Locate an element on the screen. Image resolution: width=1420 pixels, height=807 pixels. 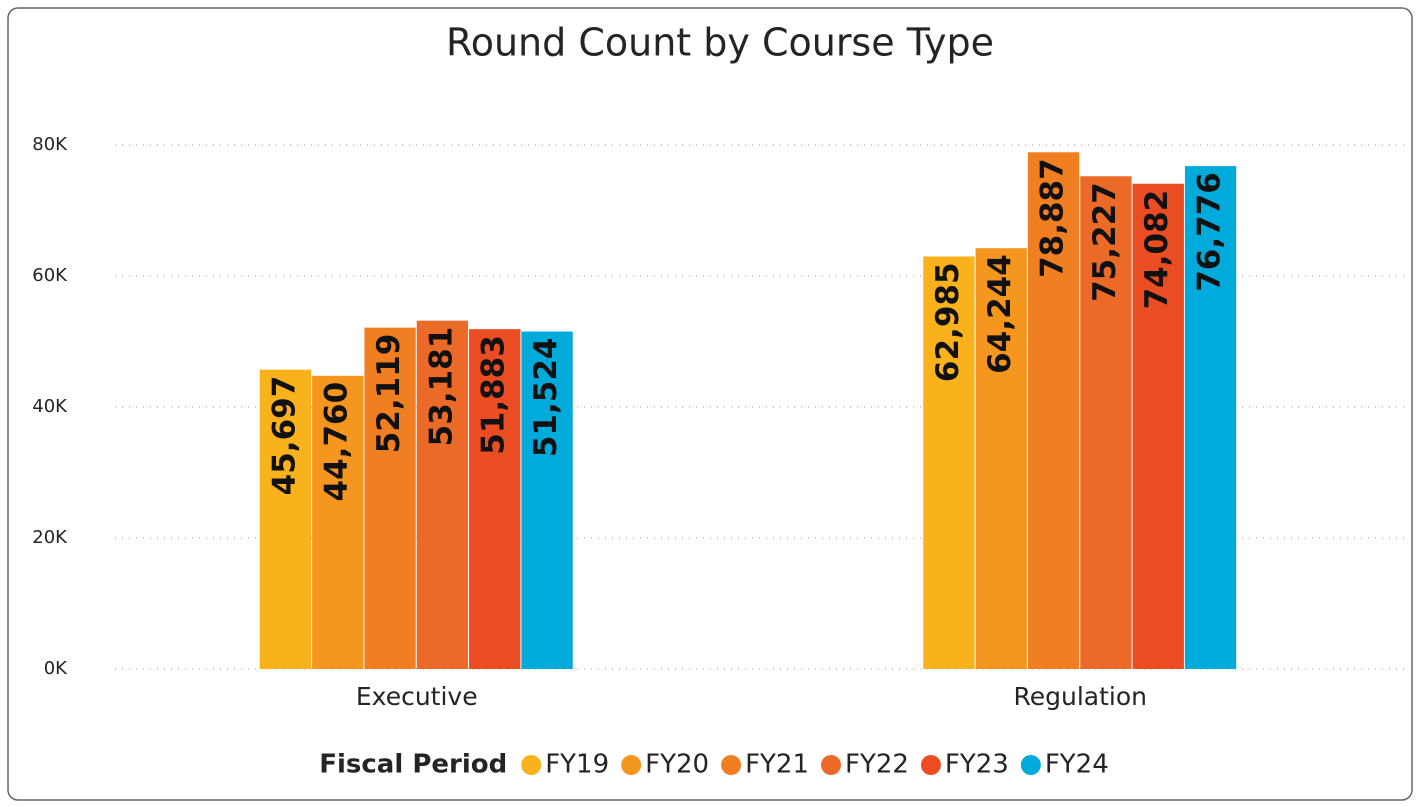
data-label: 74,082 is located at coordinates (1157, 250).